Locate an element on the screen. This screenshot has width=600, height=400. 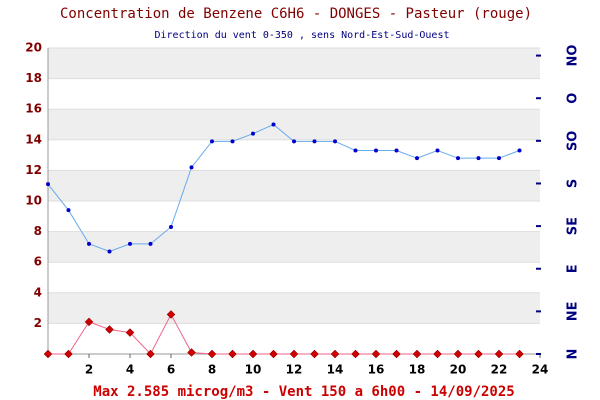
x-tick-label: 16 is located at coordinates (376, 370).